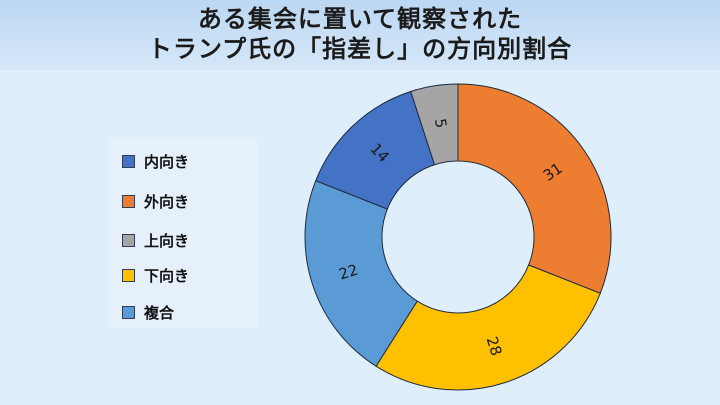 Image resolution: width=720 pixels, height=405 pixels. What do you see at coordinates (360, 19) in the screenshot?
I see `chart-title-line-1: ある集会に置いて観察された` at bounding box center [360, 19].